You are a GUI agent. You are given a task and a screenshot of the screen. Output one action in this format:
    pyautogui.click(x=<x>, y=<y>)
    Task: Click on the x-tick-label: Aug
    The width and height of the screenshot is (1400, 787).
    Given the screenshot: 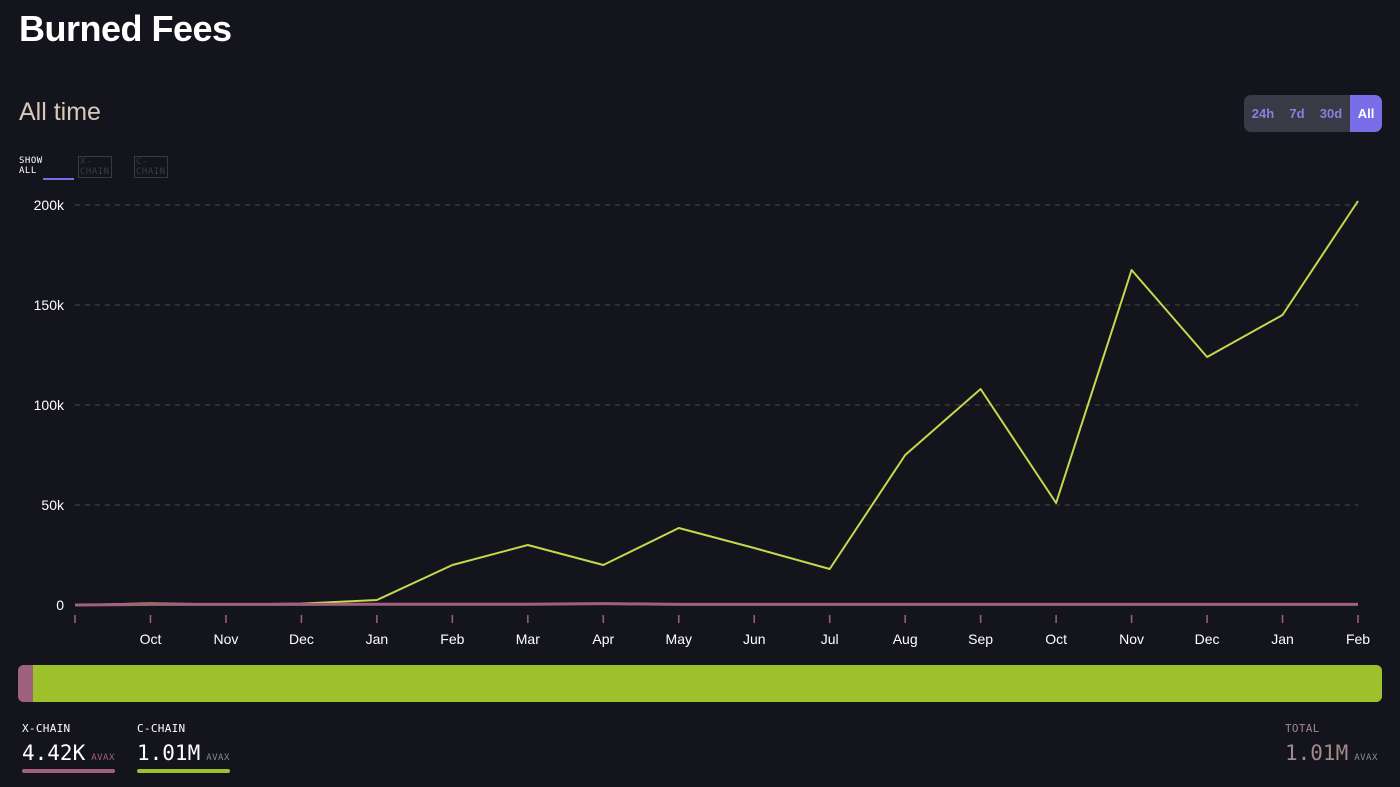 What is the action you would take?
    pyautogui.click(x=905, y=639)
    